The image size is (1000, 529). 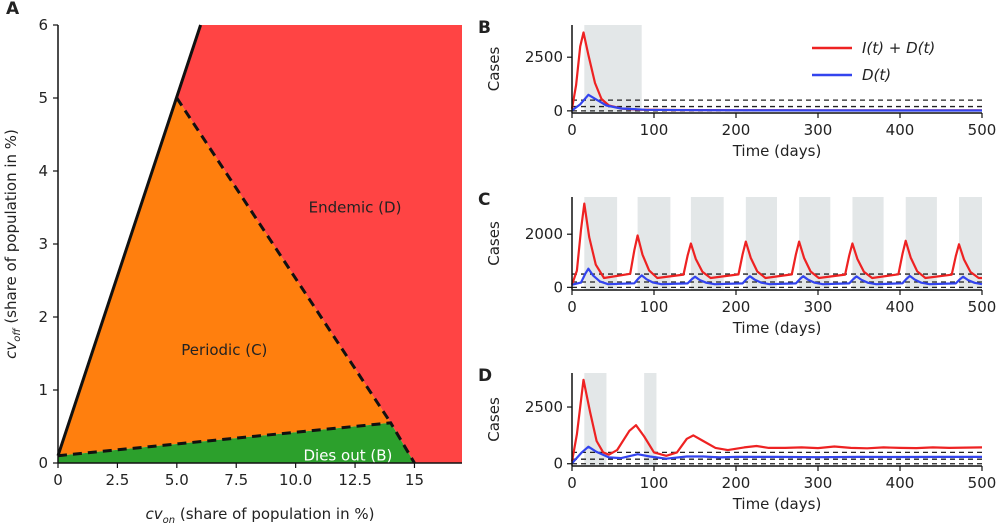 What do you see at coordinates (43, 390) in the screenshot?
I see `y-tick-label: 1` at bounding box center [43, 390].